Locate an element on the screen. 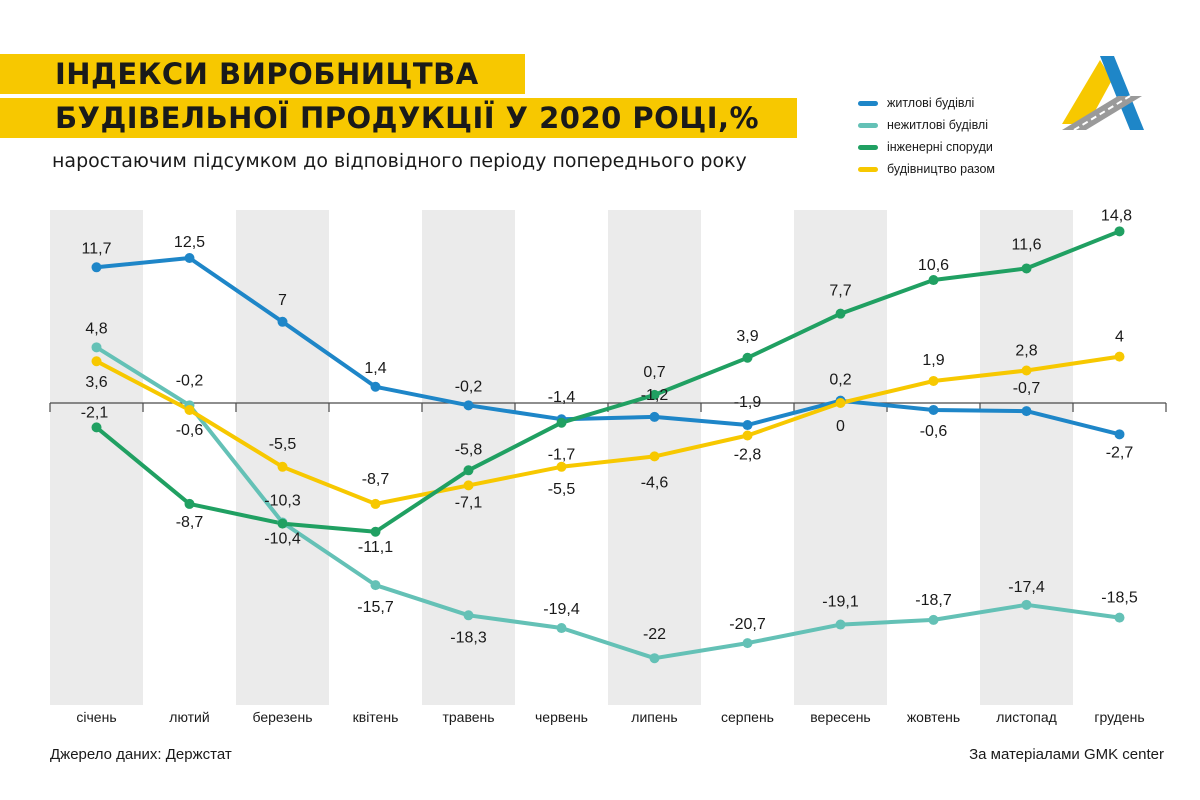 The image size is (1200, 800). data-label-nonresidential-6: -19,4 is located at coordinates (561, 609).